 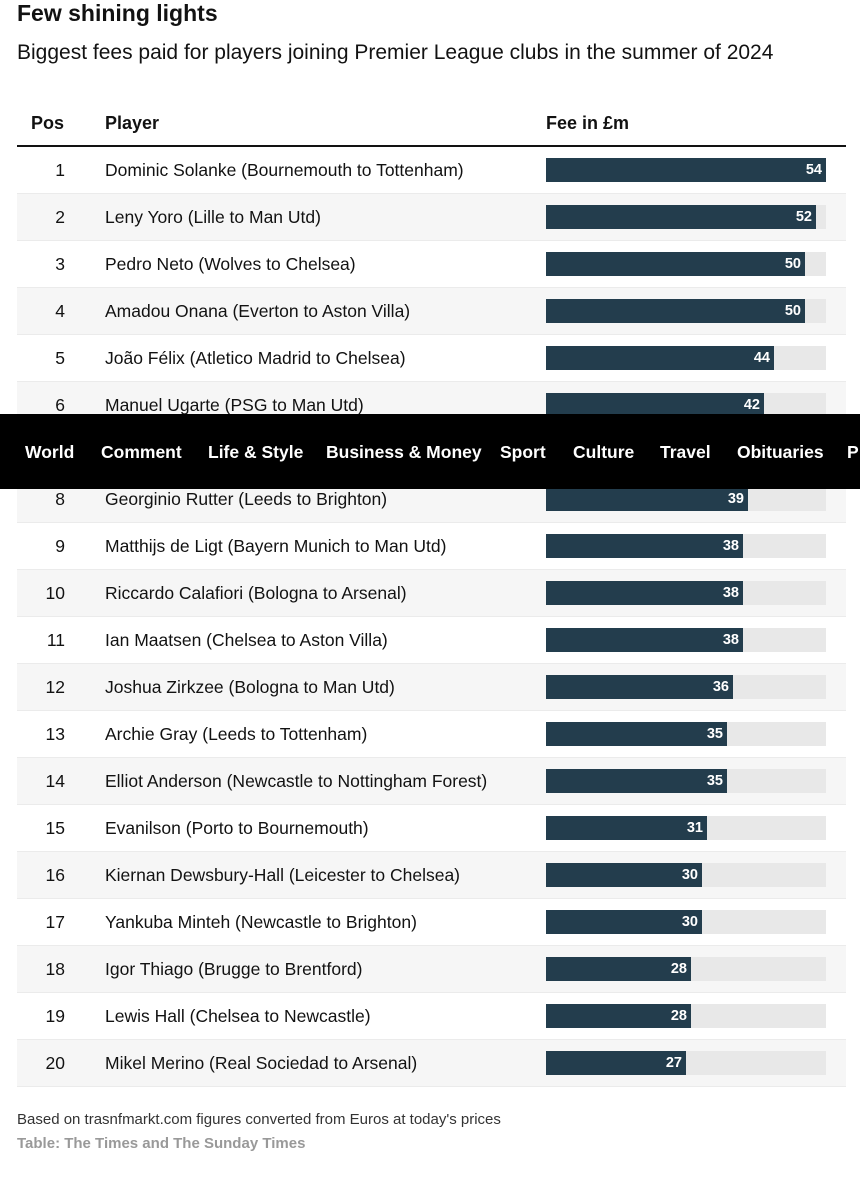 I want to click on bar-value-label: 35, so click(x=714, y=781).